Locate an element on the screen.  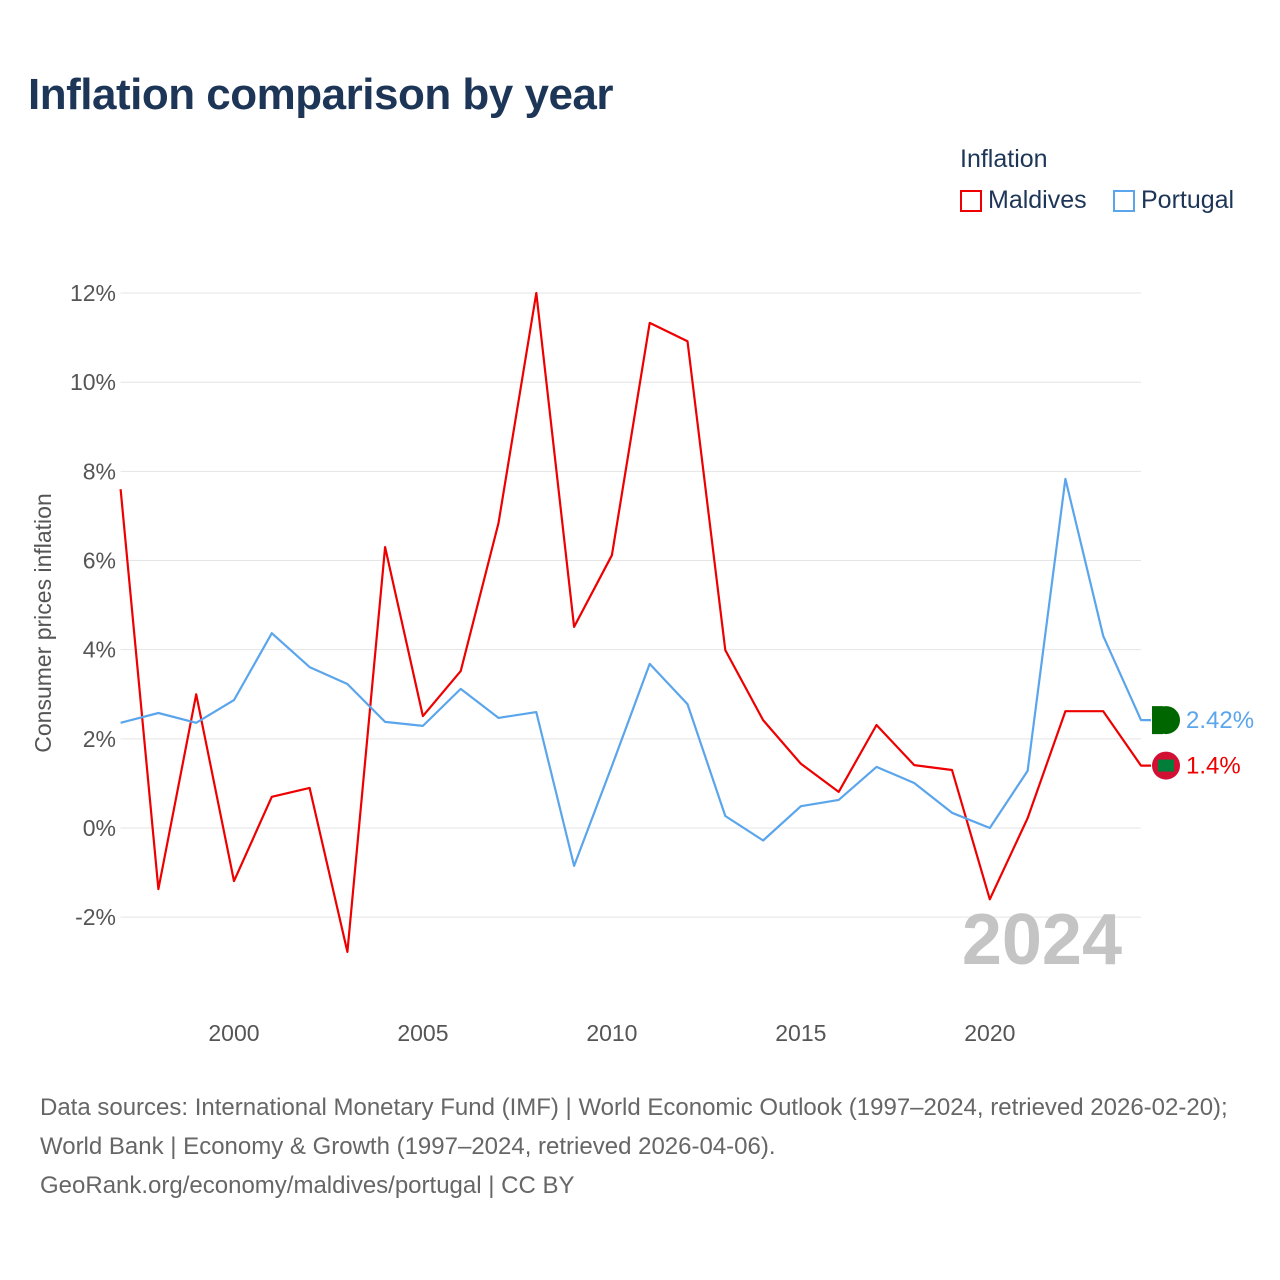
y-tick-label: 0% is located at coordinates (99, 828).